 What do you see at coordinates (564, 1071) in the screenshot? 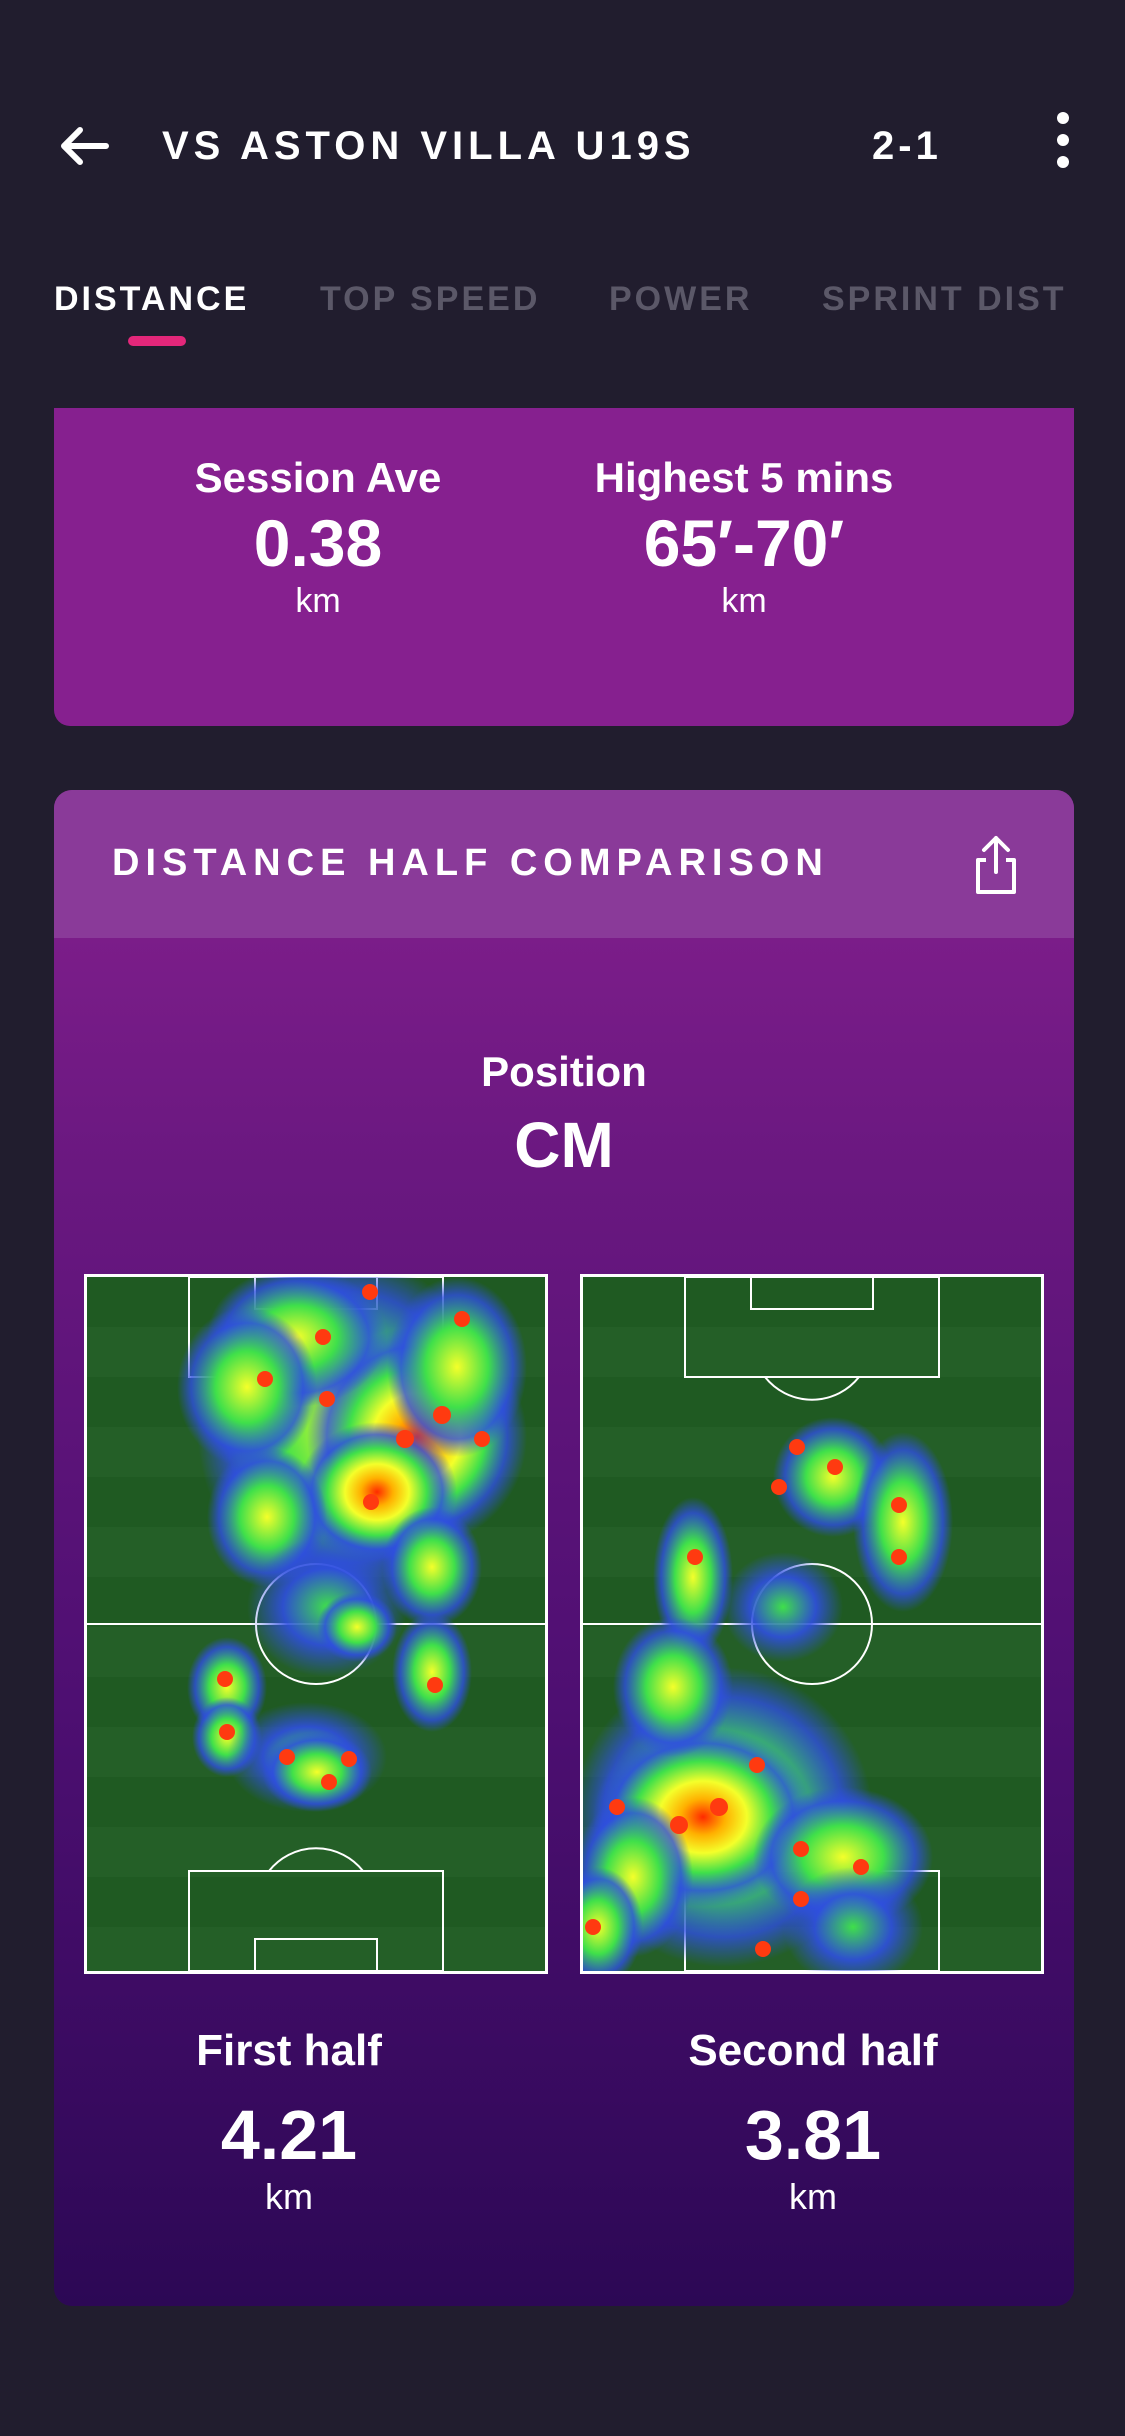
I see `position-label: Position` at bounding box center [564, 1071].